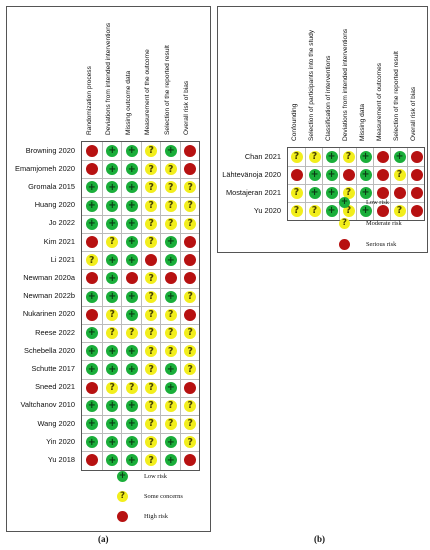  What do you see at coordinates (60, 441) in the screenshot?
I see `study-name: Yin 2020` at bounding box center [60, 441].